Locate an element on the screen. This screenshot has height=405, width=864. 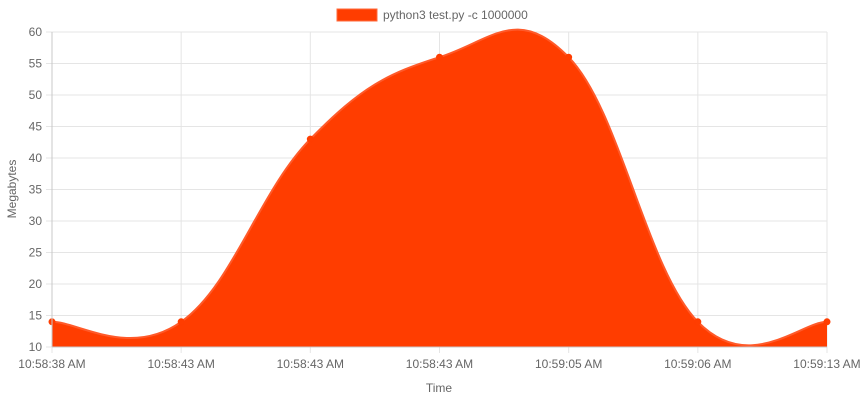
y-tick-label: 60 is located at coordinates (36, 32).